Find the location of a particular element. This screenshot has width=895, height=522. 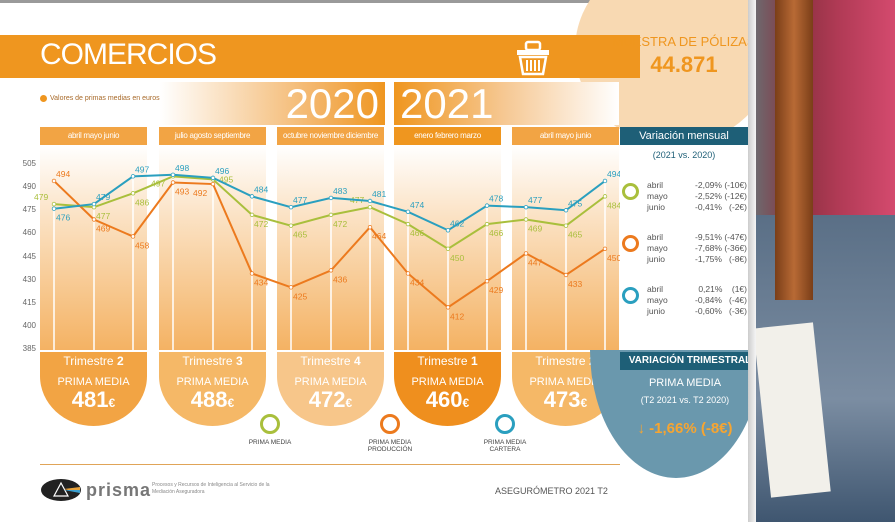

variacion-row: junio -0,60% (-3€) is located at coordinates (697, 311).